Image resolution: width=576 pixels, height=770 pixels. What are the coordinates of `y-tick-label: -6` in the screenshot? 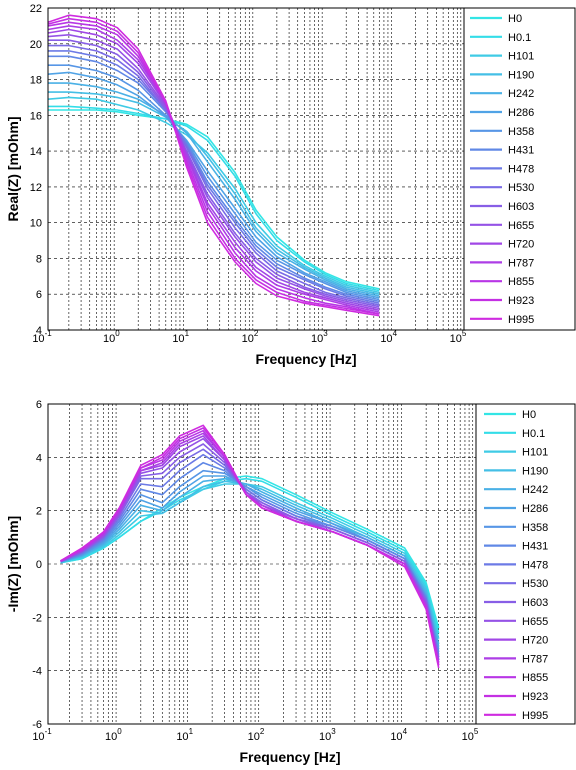 It's located at (37, 725).